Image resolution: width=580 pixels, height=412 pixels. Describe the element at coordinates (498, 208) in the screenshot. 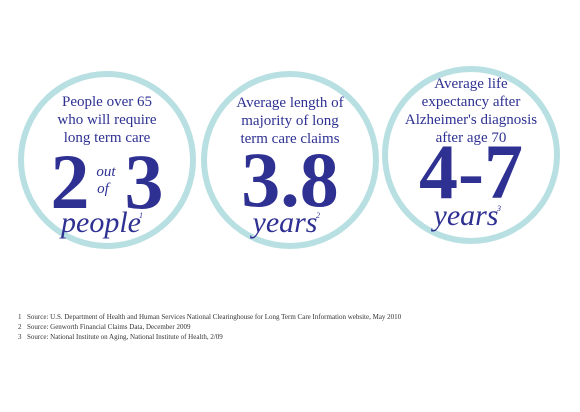

I see `note-ref: 3` at that location.